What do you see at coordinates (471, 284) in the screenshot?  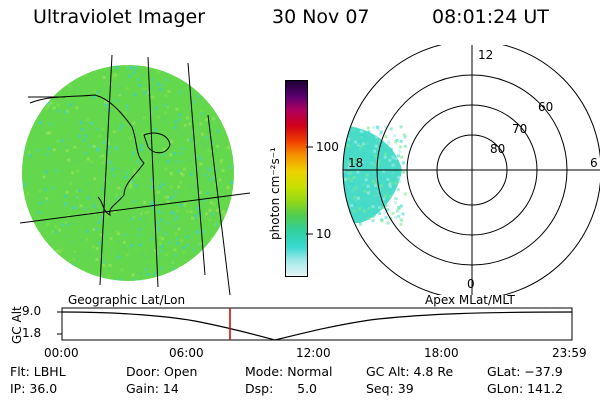 I see `mlt-label-0: 0` at bounding box center [471, 284].